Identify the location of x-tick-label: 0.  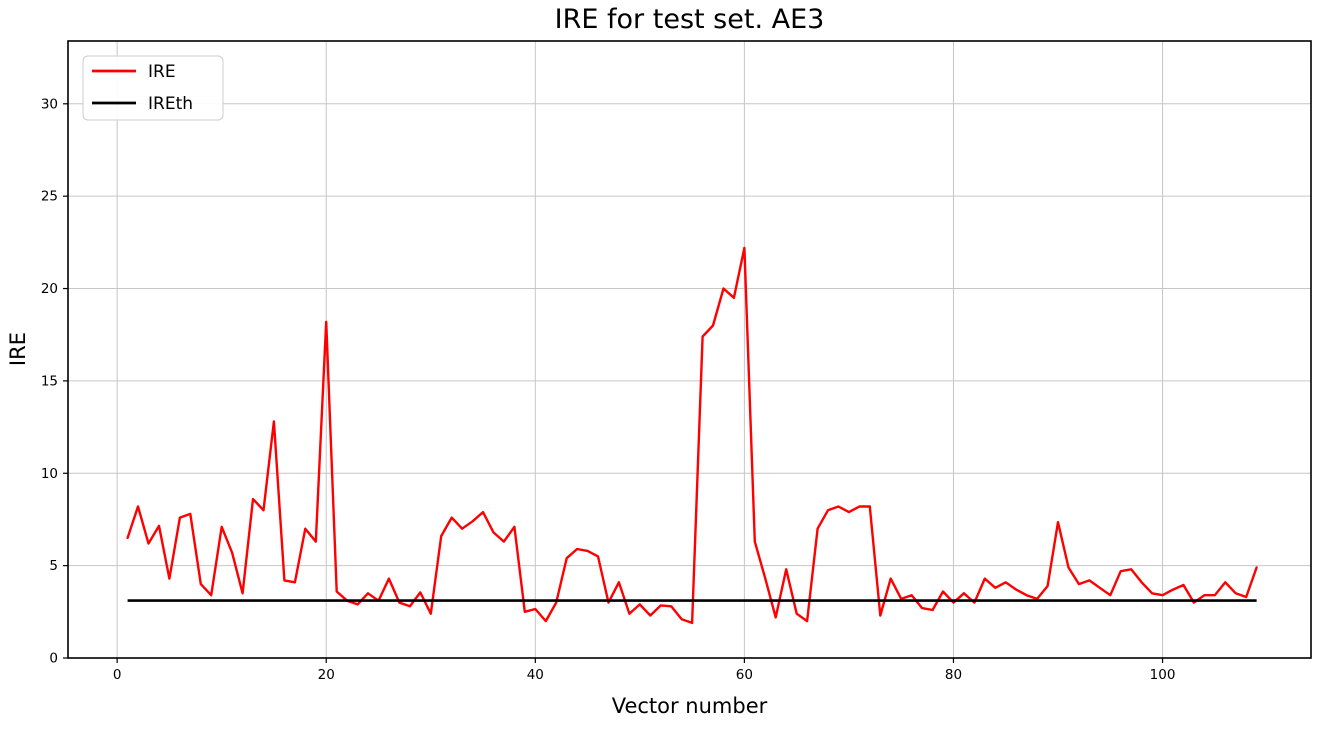
(117, 675).